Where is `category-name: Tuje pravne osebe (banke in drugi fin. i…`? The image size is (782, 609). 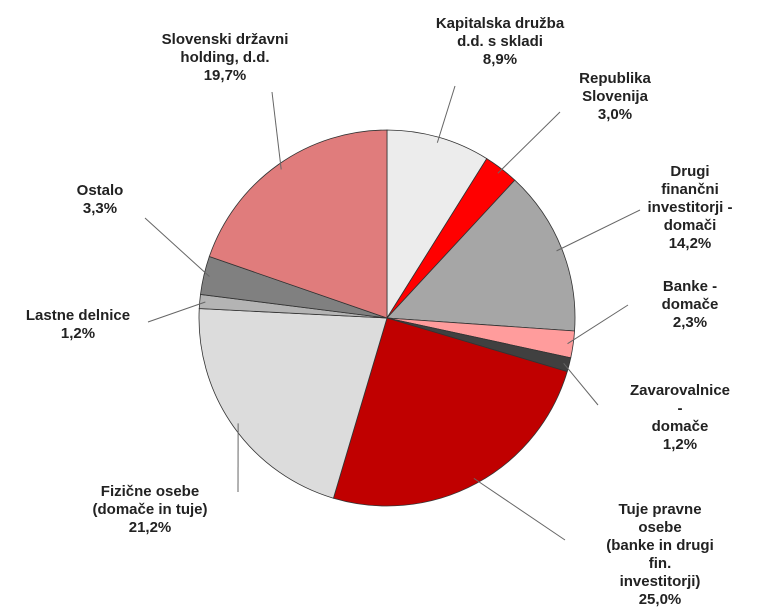 category-name: Tuje pravne osebe (banke in drugi fin. i… is located at coordinates (660, 546).